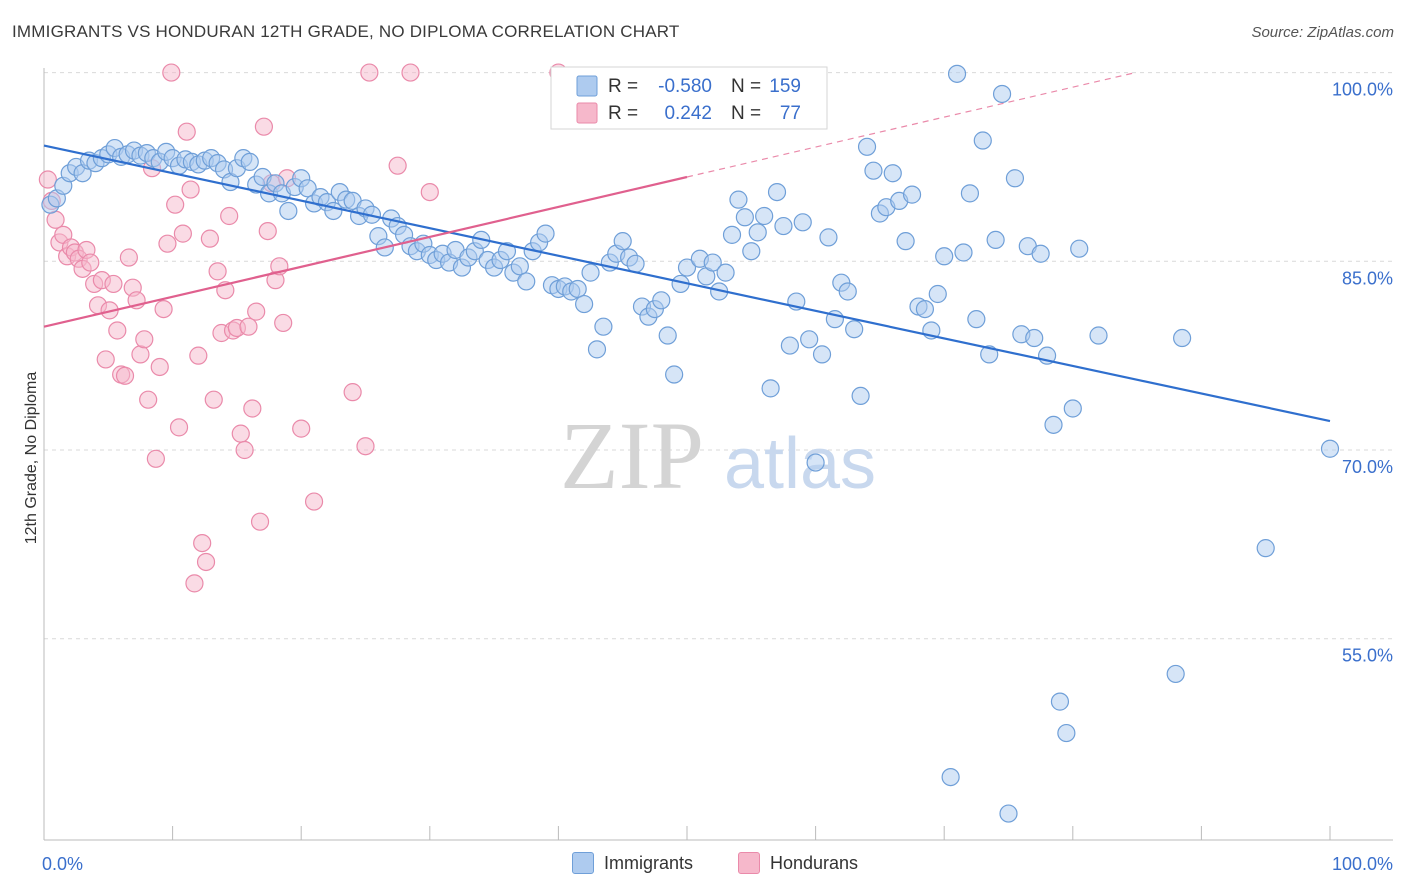 The image size is (1406, 892). I want to click on legend-n-value-1: 159, so click(785, 86).